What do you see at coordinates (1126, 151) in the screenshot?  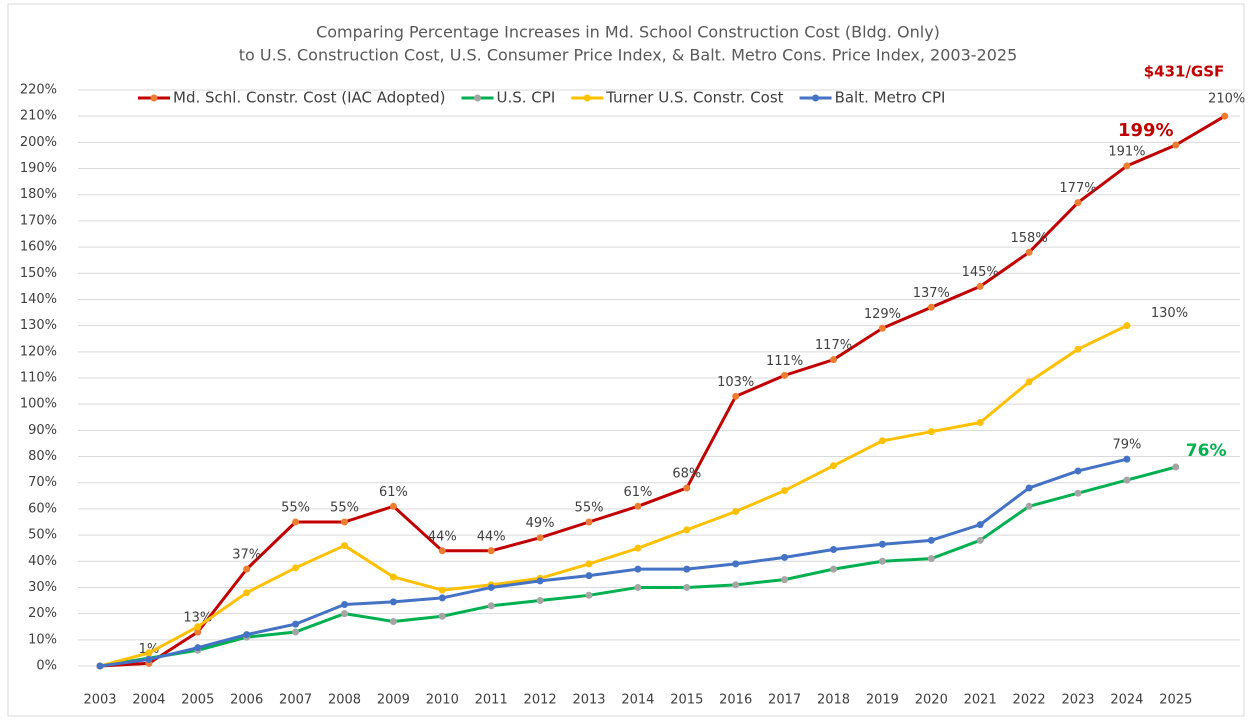 I see `data-label: 191%` at bounding box center [1126, 151].